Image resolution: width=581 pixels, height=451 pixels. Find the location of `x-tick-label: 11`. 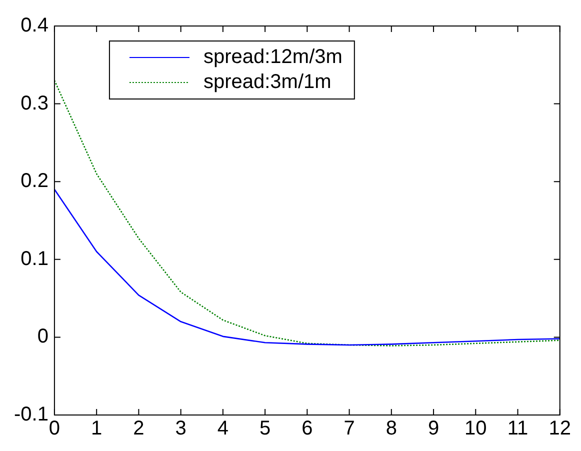

x-tick-label: 11 is located at coordinates (517, 429).